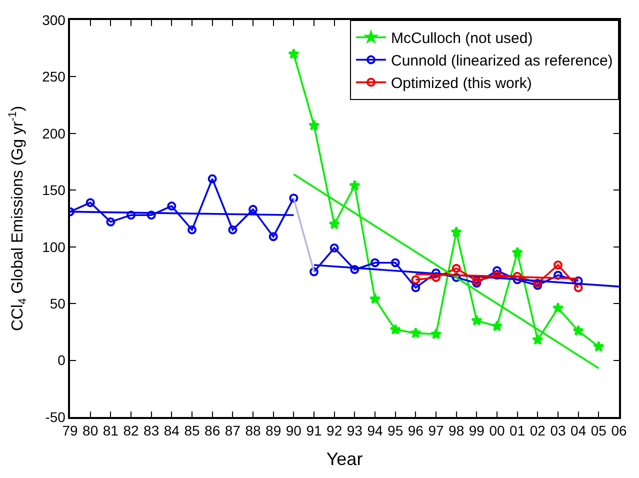  I want to click on x-tick-label: 80, so click(90, 430).